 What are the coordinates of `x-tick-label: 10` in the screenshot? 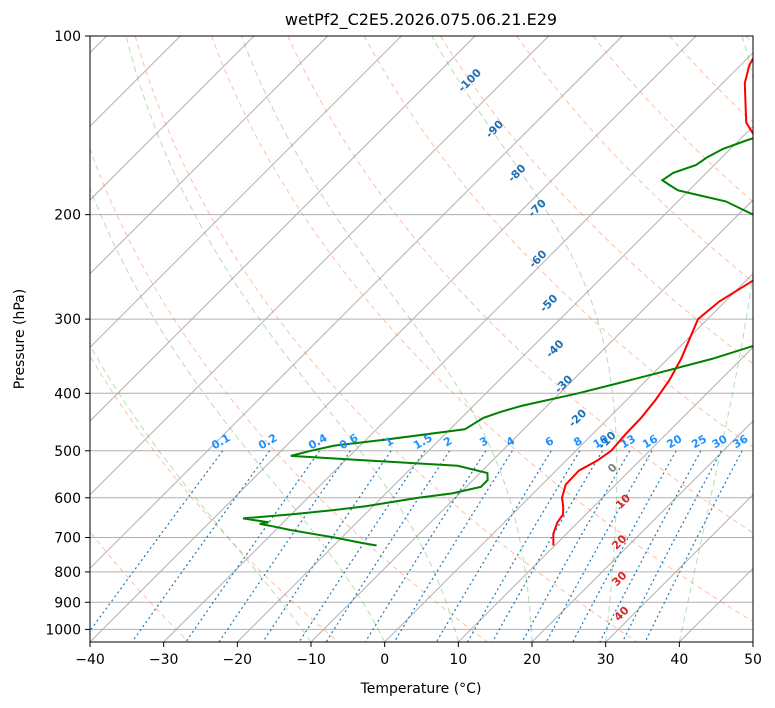 It's located at (458, 660).